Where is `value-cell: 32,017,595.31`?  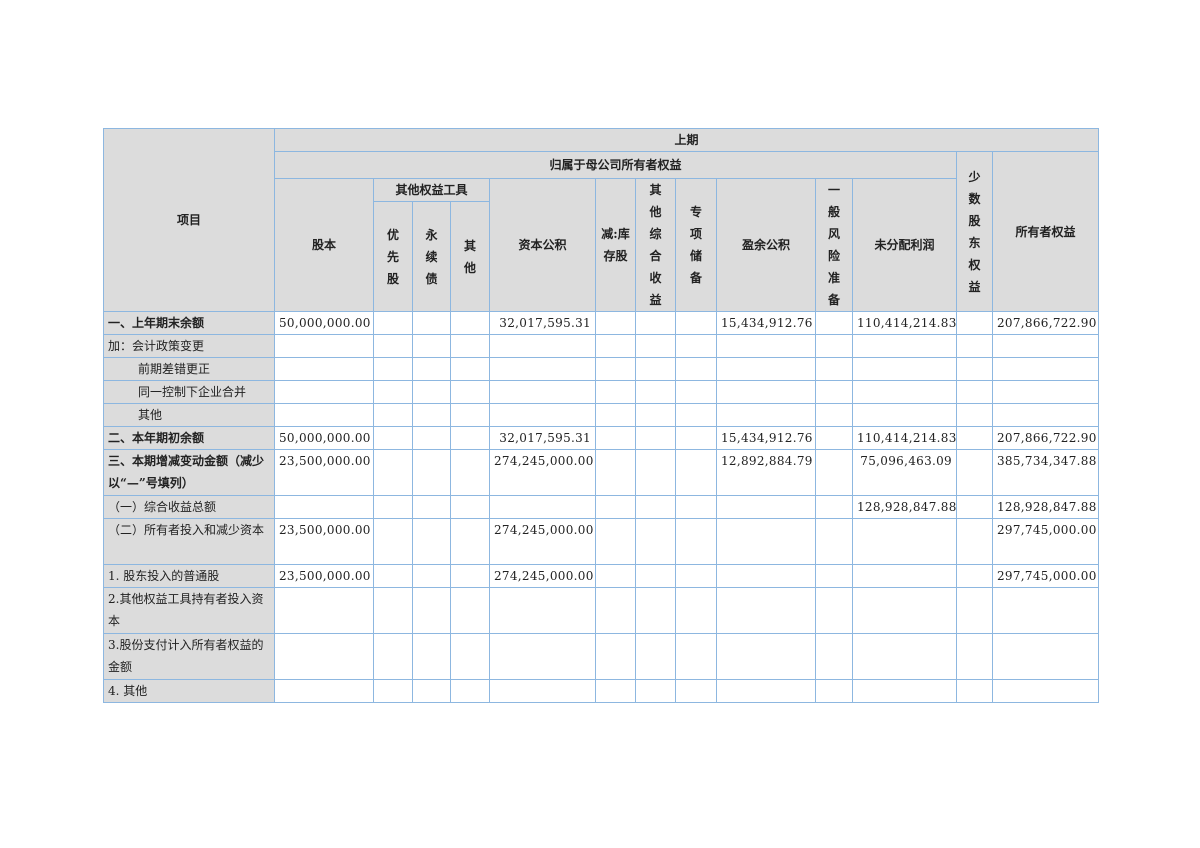 value-cell: 32,017,595.31 is located at coordinates (542, 323).